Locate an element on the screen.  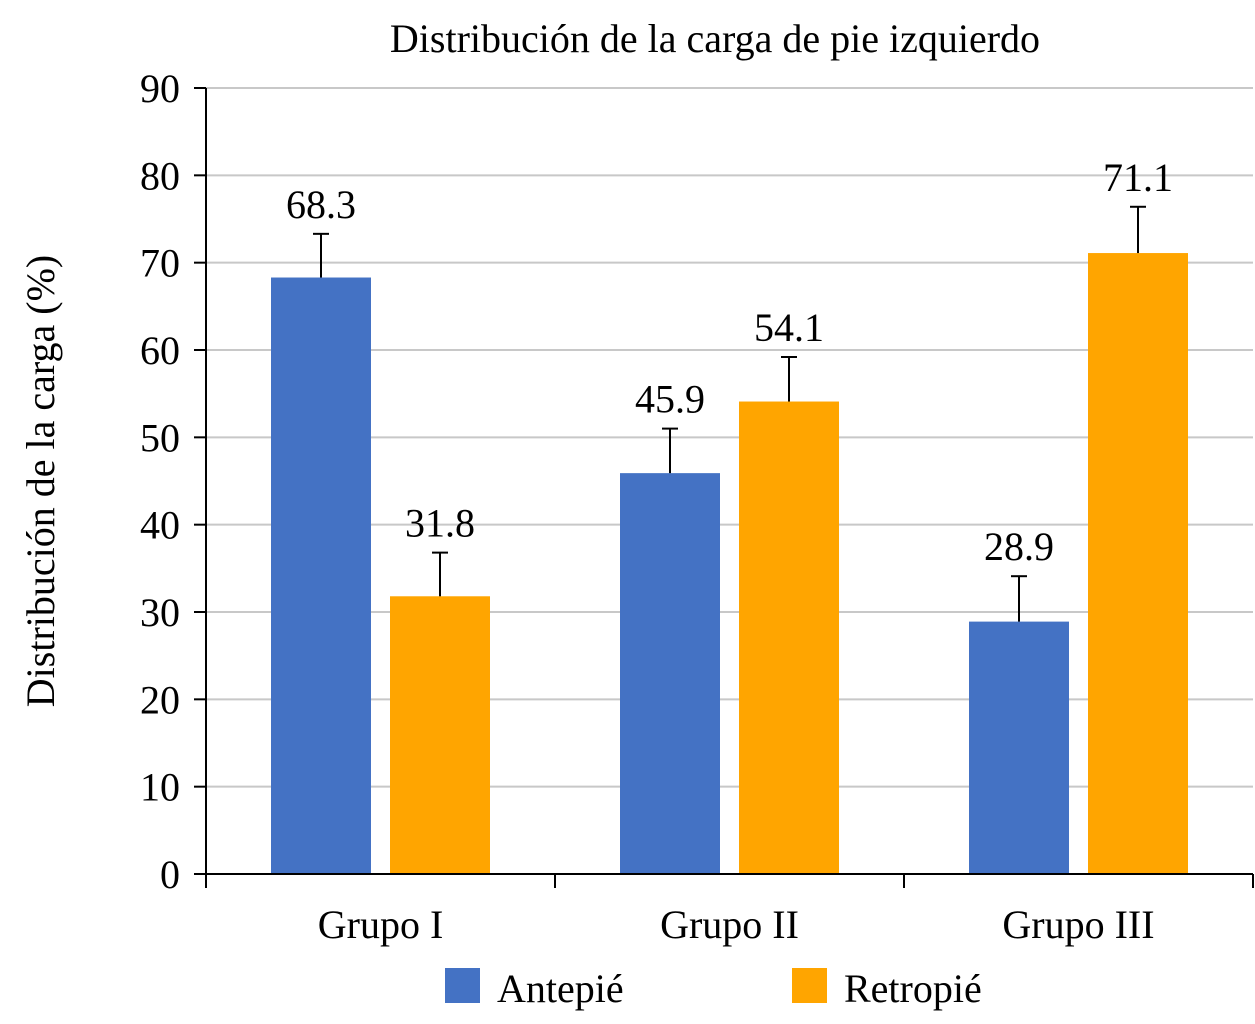
data-label: 31.8 is located at coordinates (440, 523).